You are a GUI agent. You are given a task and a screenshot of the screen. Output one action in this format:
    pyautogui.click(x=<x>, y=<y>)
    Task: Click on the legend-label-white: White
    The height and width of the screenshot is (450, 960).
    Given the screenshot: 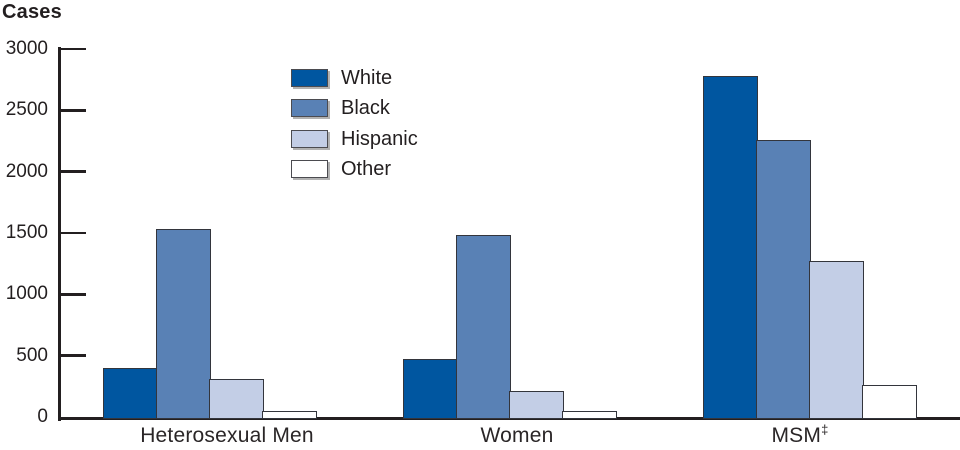 What is the action you would take?
    pyautogui.click(x=367, y=78)
    